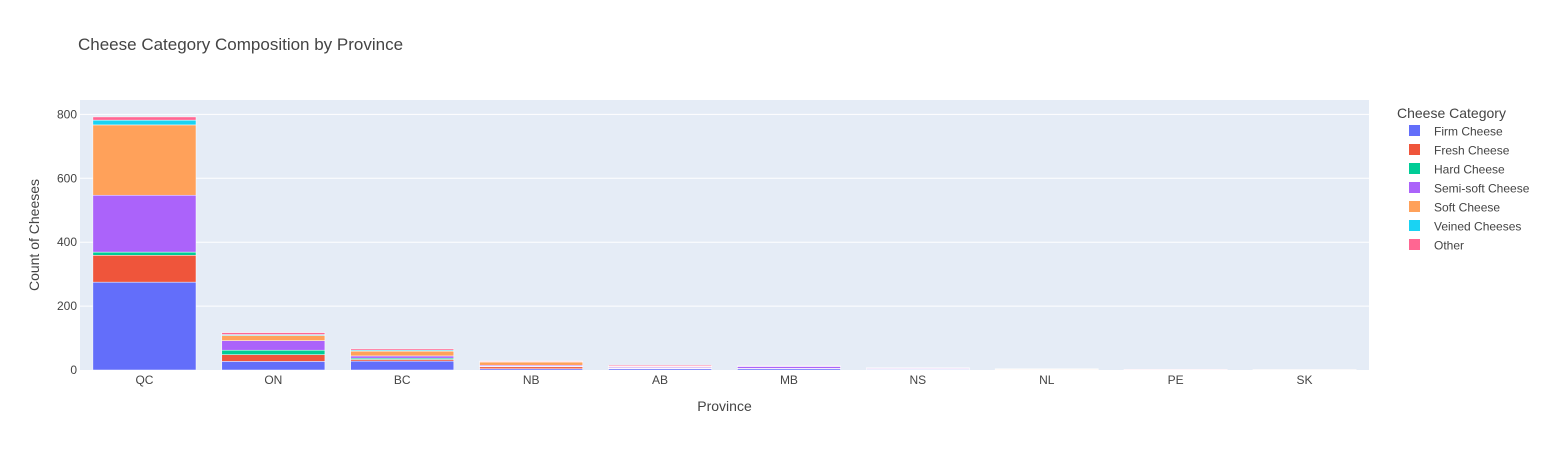 The image size is (1549, 450). Describe the element at coordinates (402, 353) in the screenshot. I see `bar-bc-soft-cheese` at that location.